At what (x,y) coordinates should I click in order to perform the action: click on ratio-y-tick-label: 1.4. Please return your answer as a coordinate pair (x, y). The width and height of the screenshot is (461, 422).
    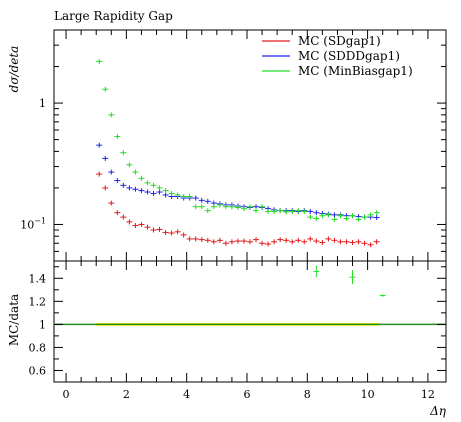
    Looking at the image, I should click on (38, 278).